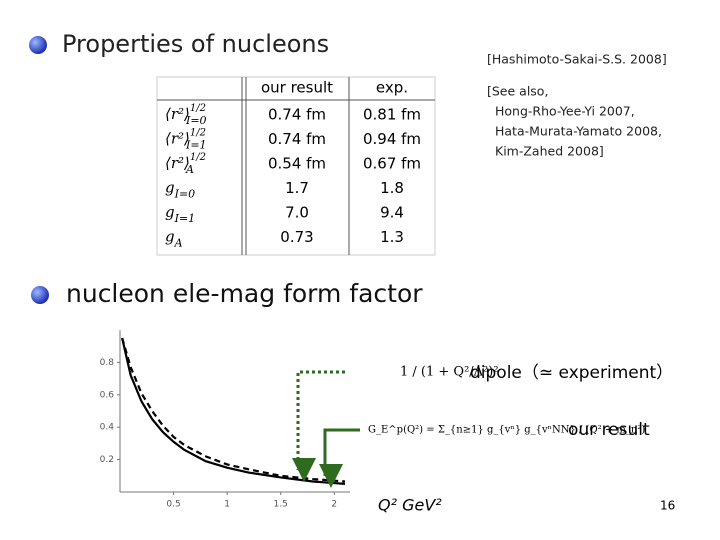 The width and height of the screenshot is (720, 540). Describe the element at coordinates (667, 506) in the screenshot. I see `page-number: 16` at that location.